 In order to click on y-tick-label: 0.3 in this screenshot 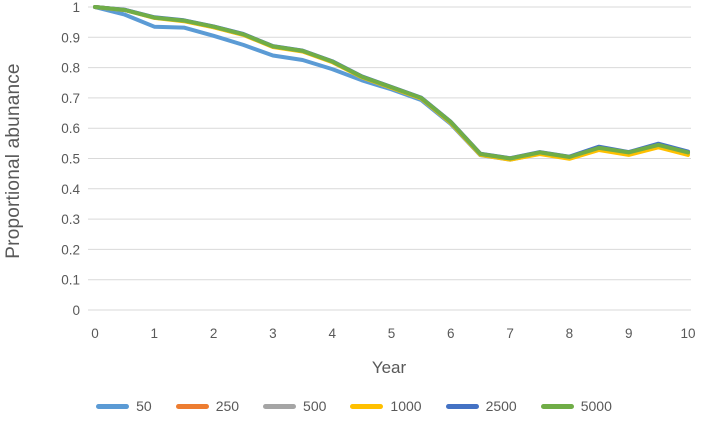, I will do `click(70, 219)`.